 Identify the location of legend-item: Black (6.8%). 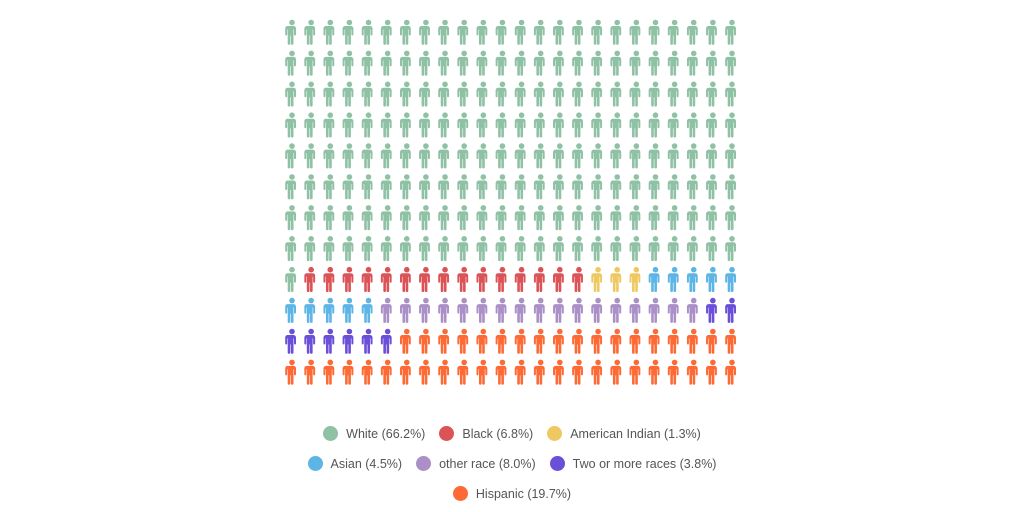
(486, 433).